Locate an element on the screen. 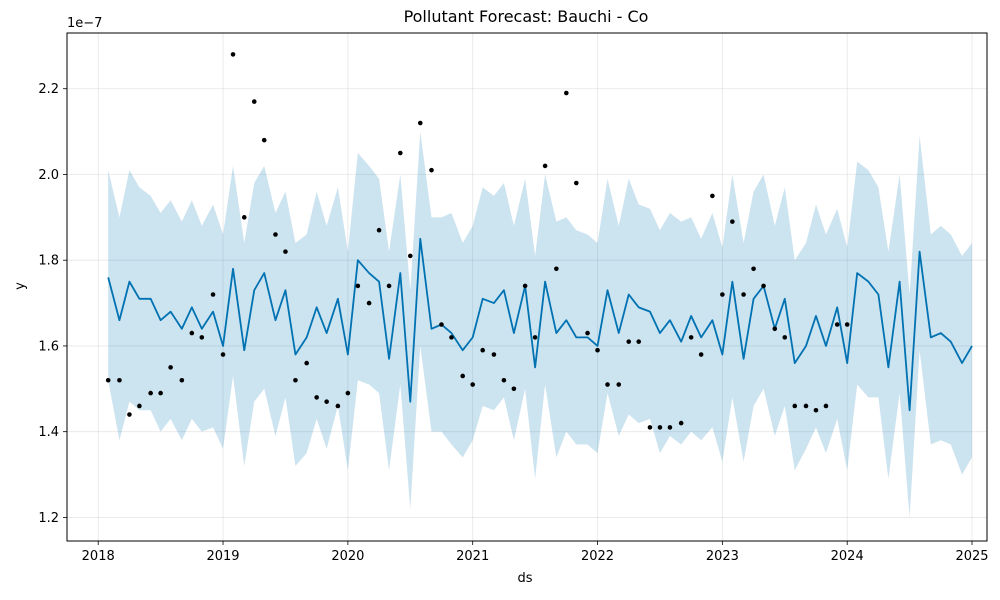  y-tick-label: 1.8 is located at coordinates (48, 261).